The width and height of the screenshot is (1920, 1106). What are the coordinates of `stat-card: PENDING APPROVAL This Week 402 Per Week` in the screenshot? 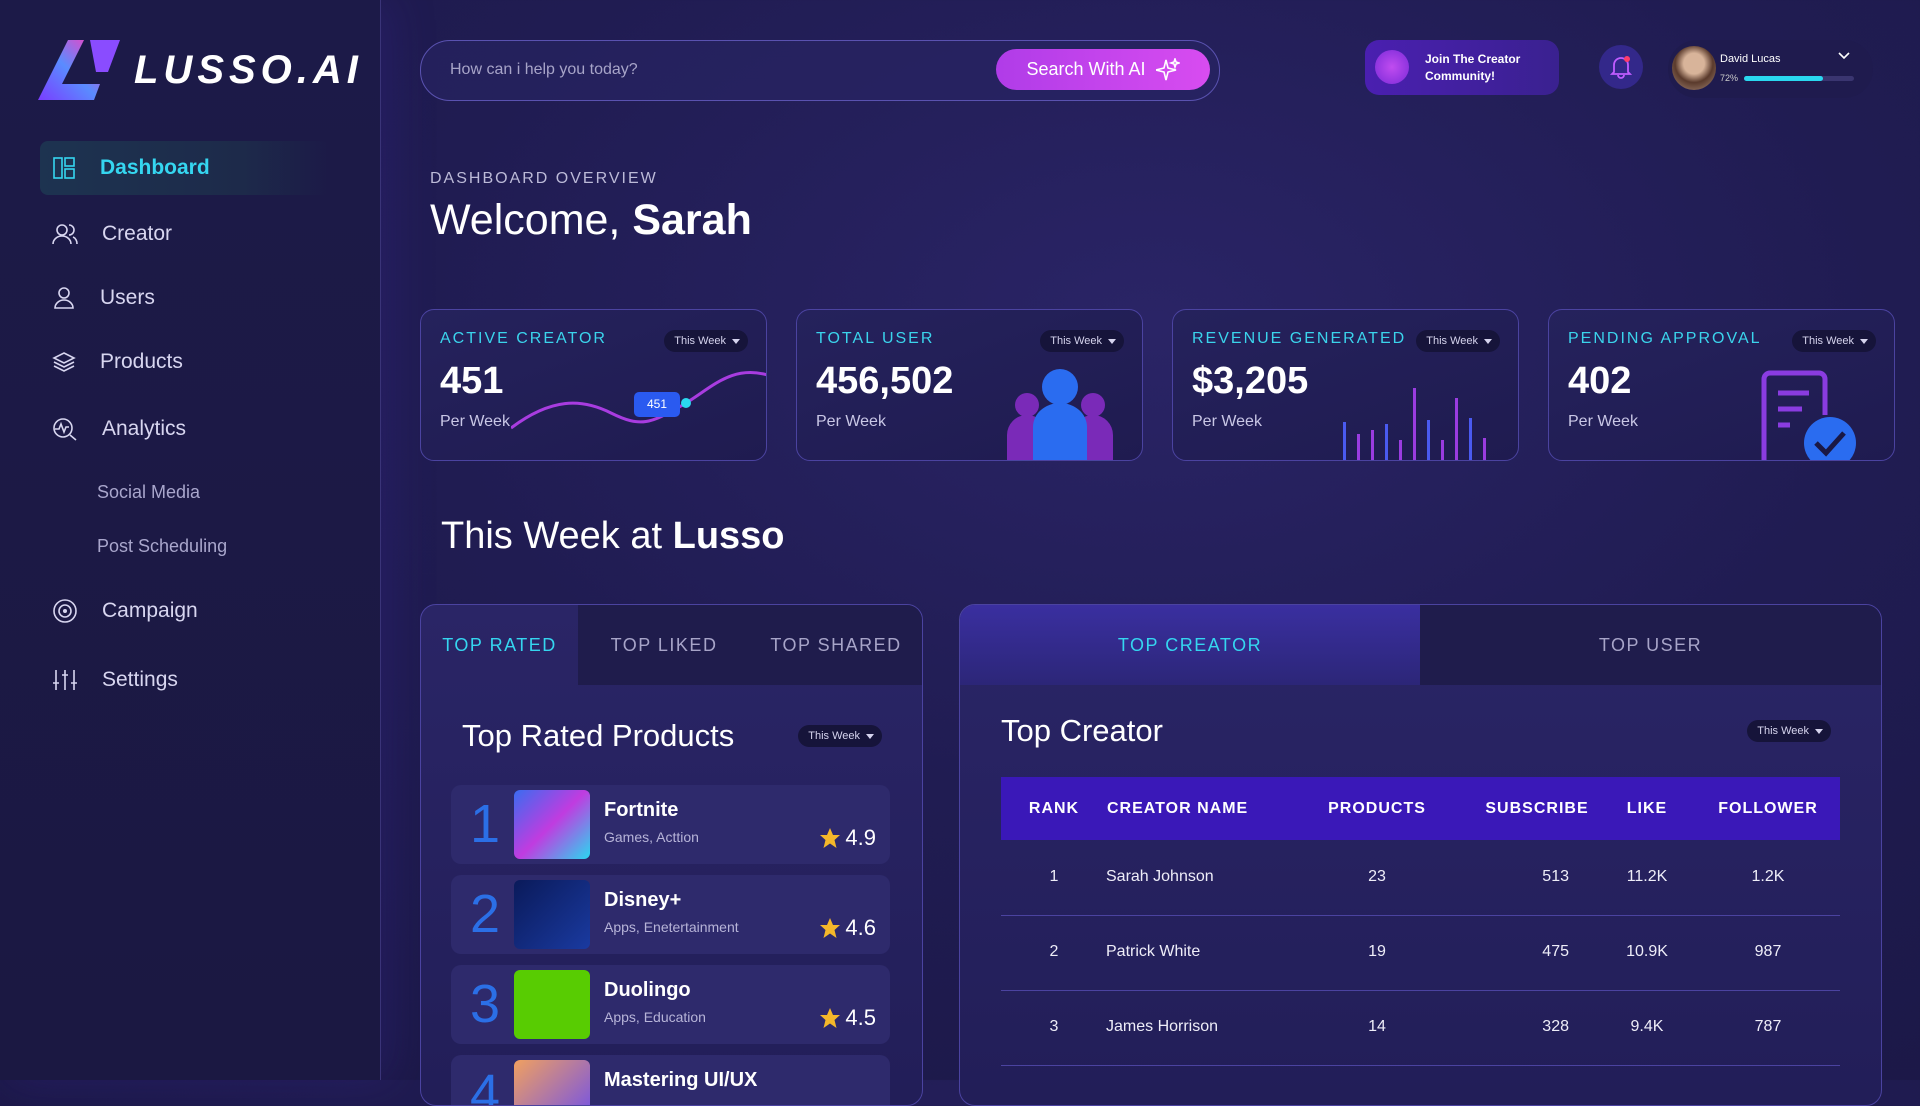 It's located at (1721, 385).